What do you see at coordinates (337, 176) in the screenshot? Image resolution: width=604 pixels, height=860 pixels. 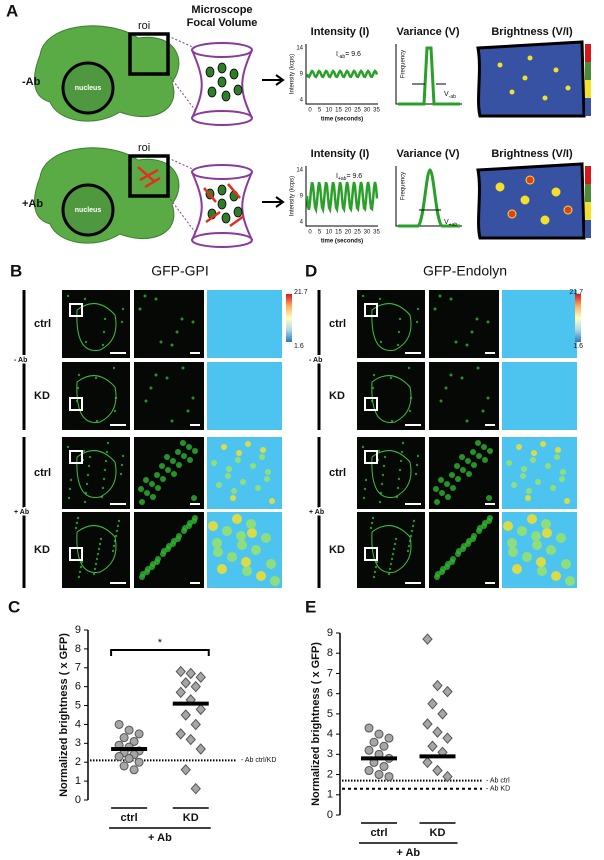 I see `mean-annotation-part: I` at bounding box center [337, 176].